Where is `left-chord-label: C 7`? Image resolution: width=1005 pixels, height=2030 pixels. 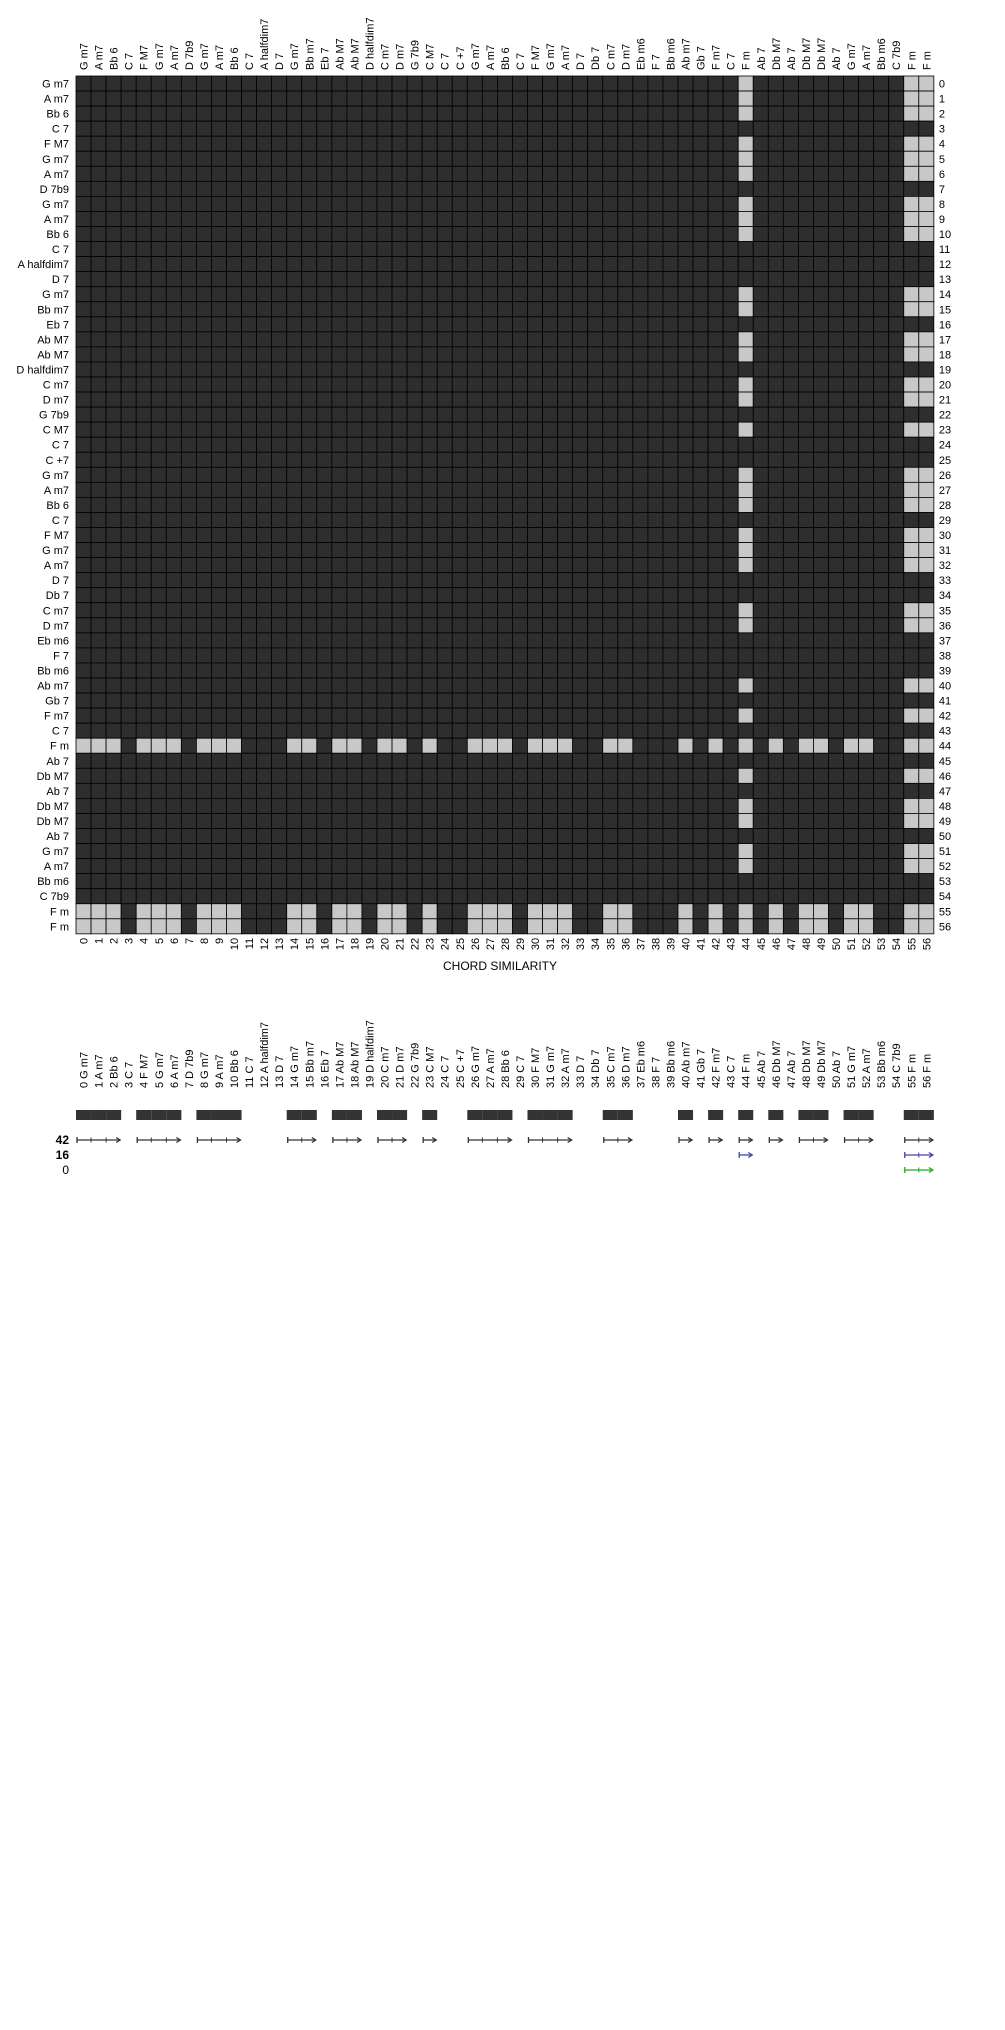
left-chord-label: C 7 is located at coordinates (60, 130).